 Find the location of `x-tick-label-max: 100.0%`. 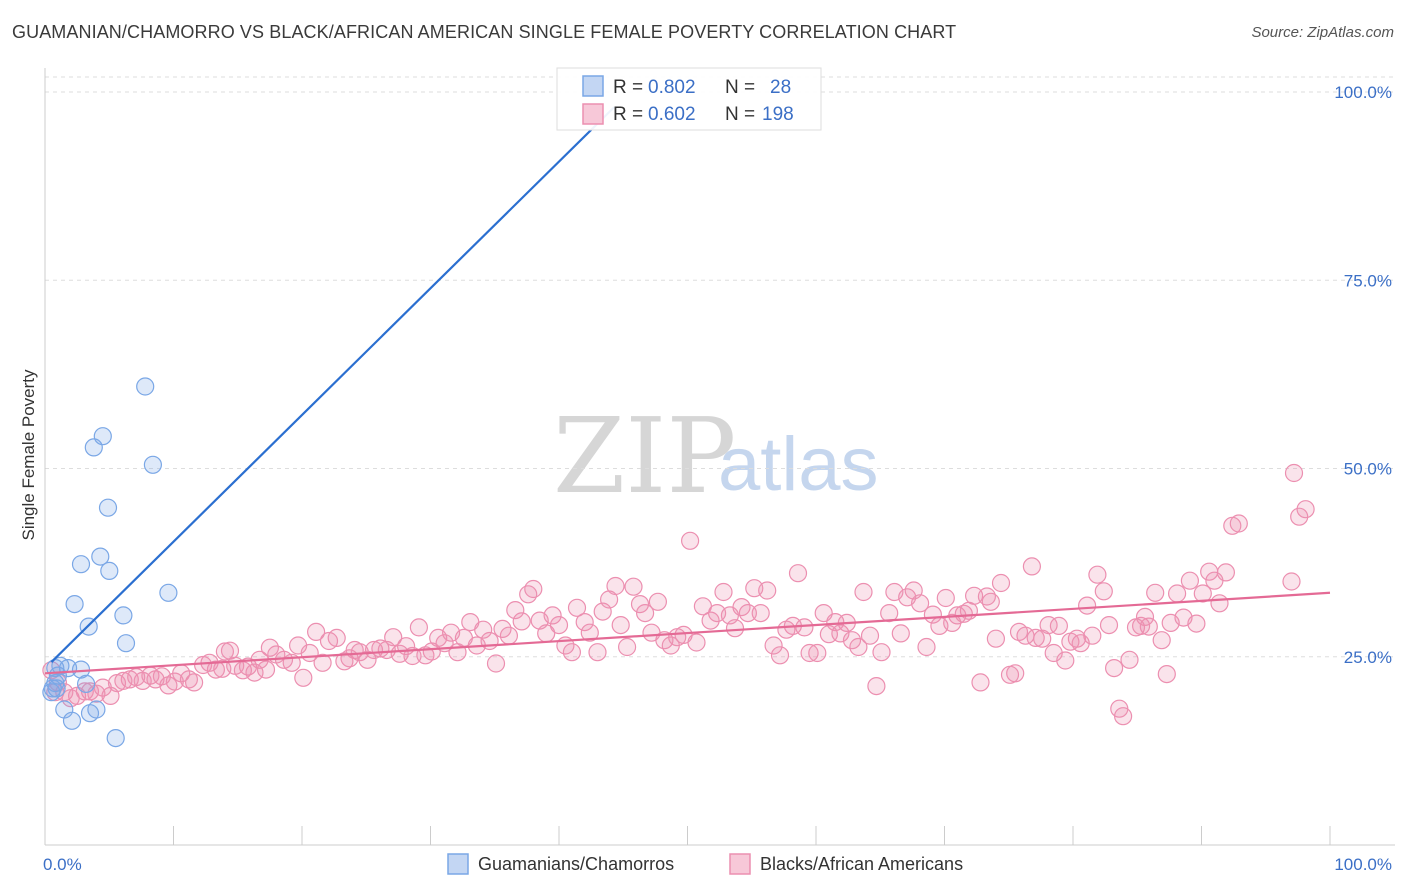

x-tick-label-max: 100.0% is located at coordinates (1363, 864).